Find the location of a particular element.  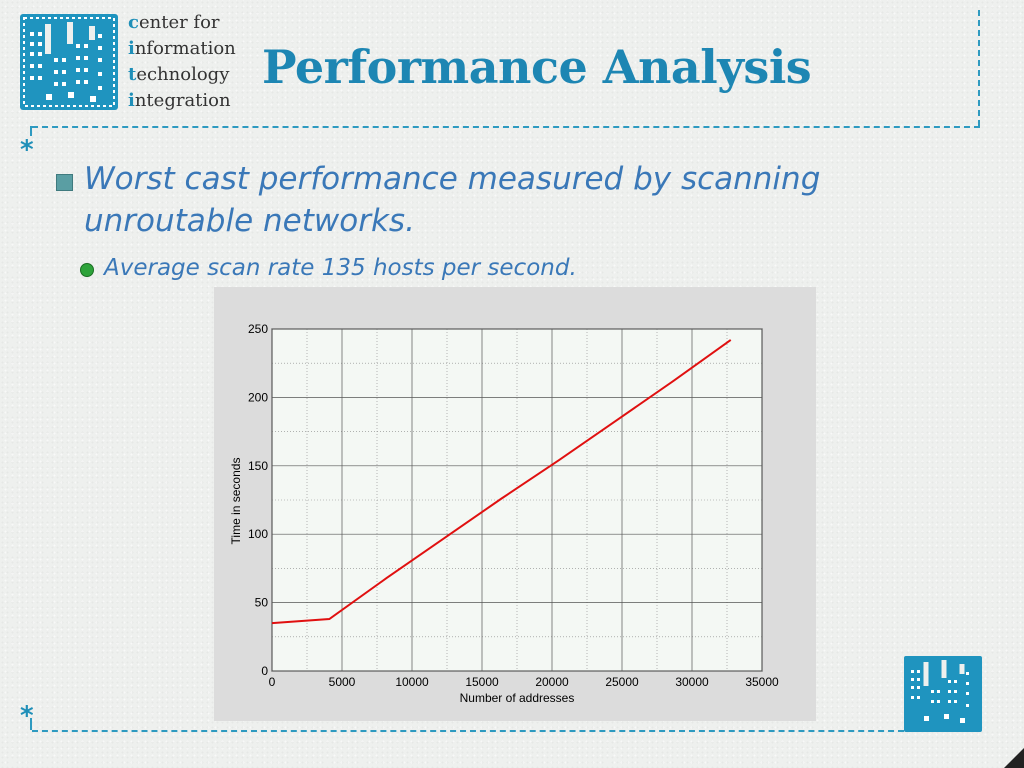

y-tick-label: 100 is located at coordinates (258, 534).